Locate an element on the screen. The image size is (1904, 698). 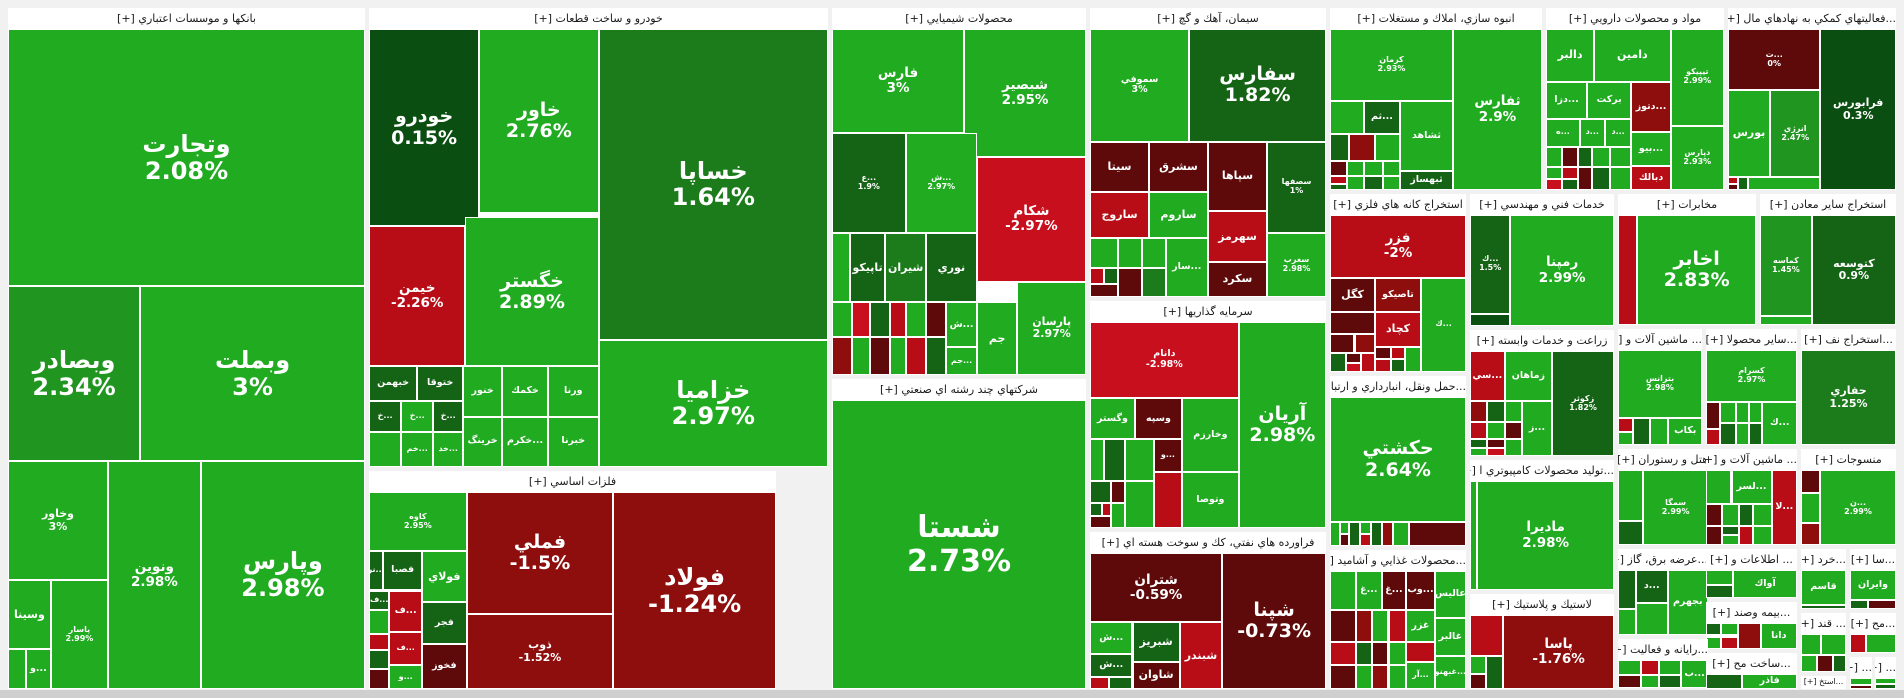
treemap-tile-ثشاهد: ثشاهد is located at coordinates (1426, 136).